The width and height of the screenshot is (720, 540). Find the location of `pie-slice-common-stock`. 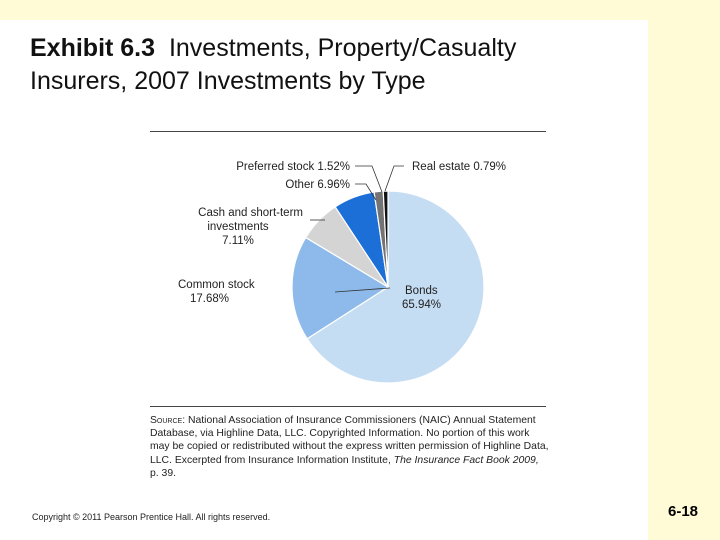

pie-slice-common-stock is located at coordinates (340, 288).